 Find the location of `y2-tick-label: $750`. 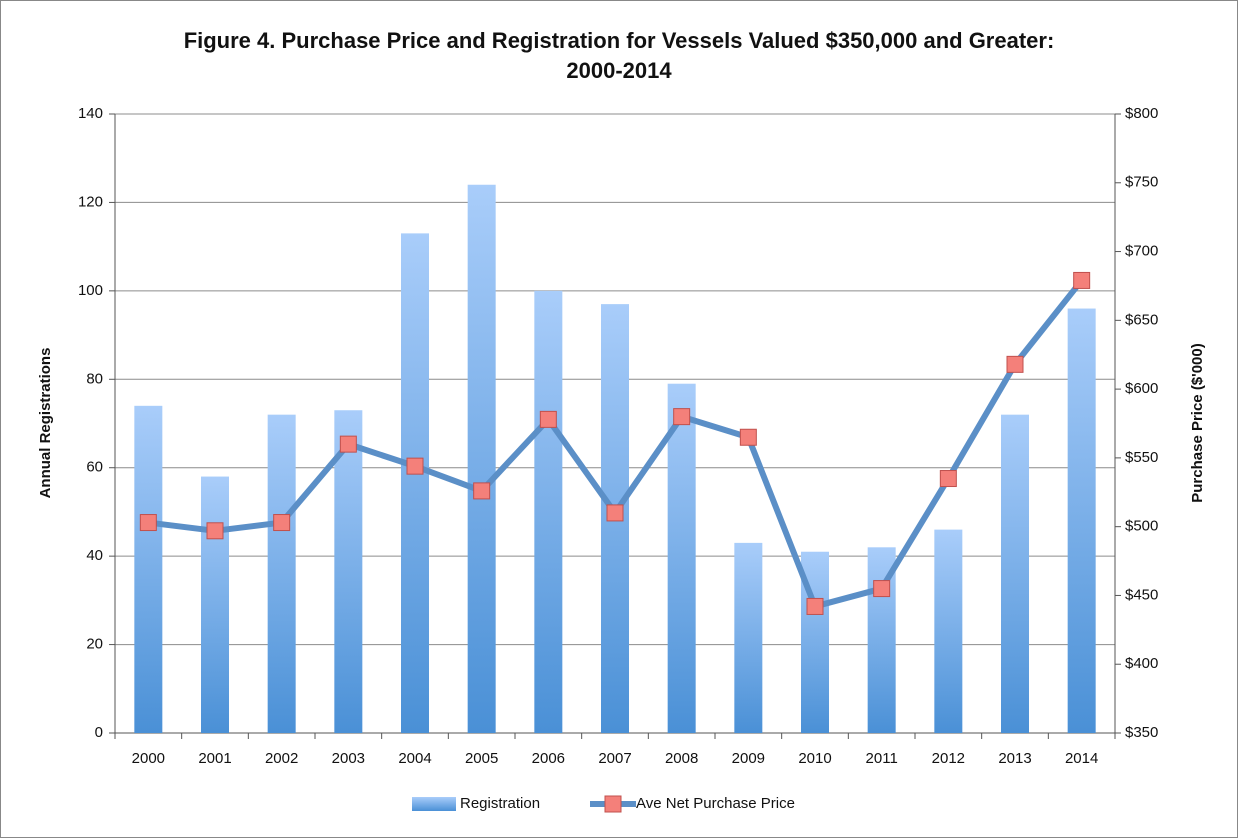

y2-tick-label: $750 is located at coordinates (1141, 182).